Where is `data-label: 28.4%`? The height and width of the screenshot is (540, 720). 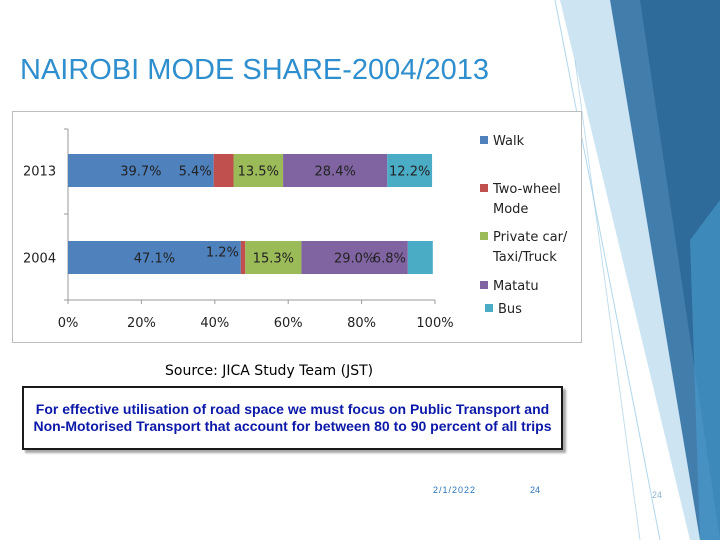
data-label: 28.4% is located at coordinates (335, 172).